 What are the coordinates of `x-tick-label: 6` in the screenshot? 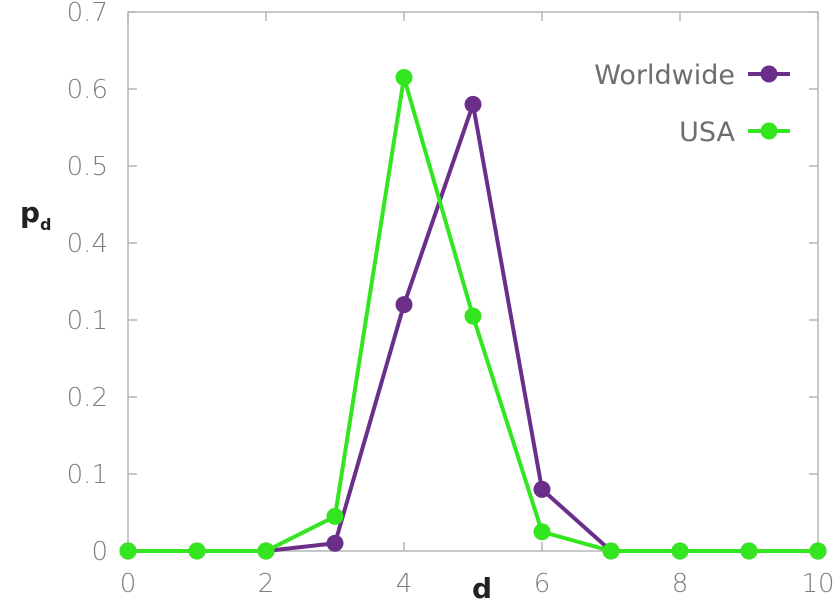 It's located at (542, 584).